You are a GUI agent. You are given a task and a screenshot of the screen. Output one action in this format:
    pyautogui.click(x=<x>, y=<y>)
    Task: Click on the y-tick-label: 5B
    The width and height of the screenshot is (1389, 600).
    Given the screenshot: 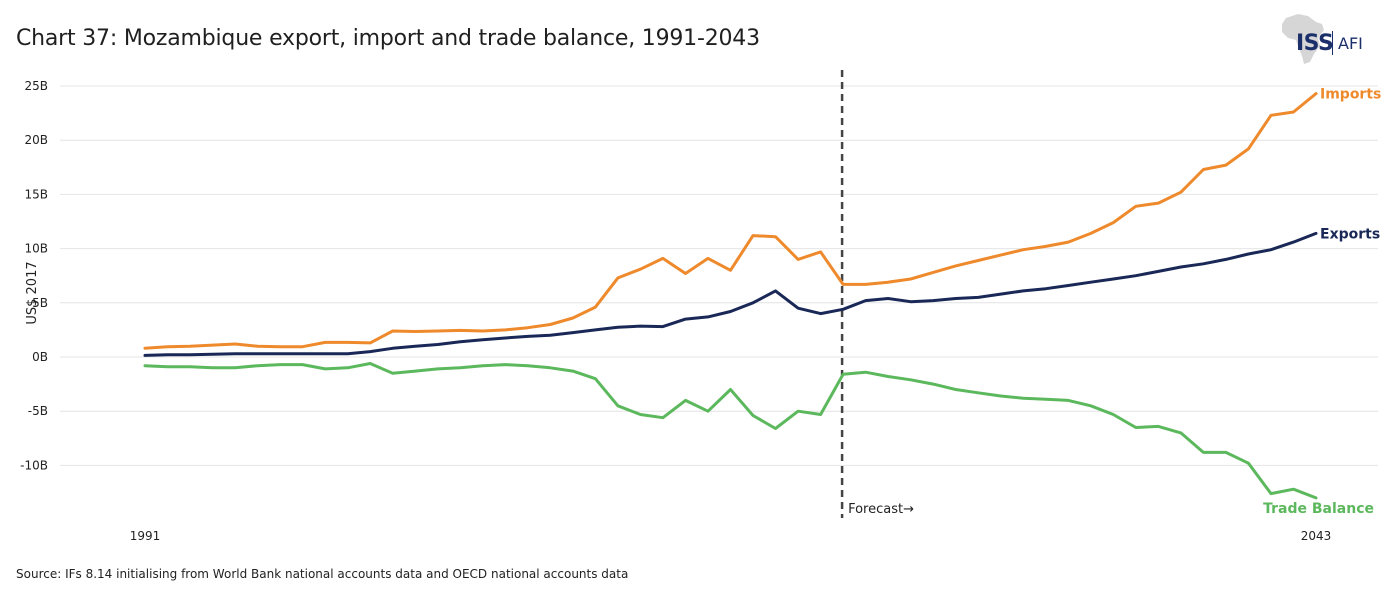 What is the action you would take?
    pyautogui.click(x=40, y=303)
    